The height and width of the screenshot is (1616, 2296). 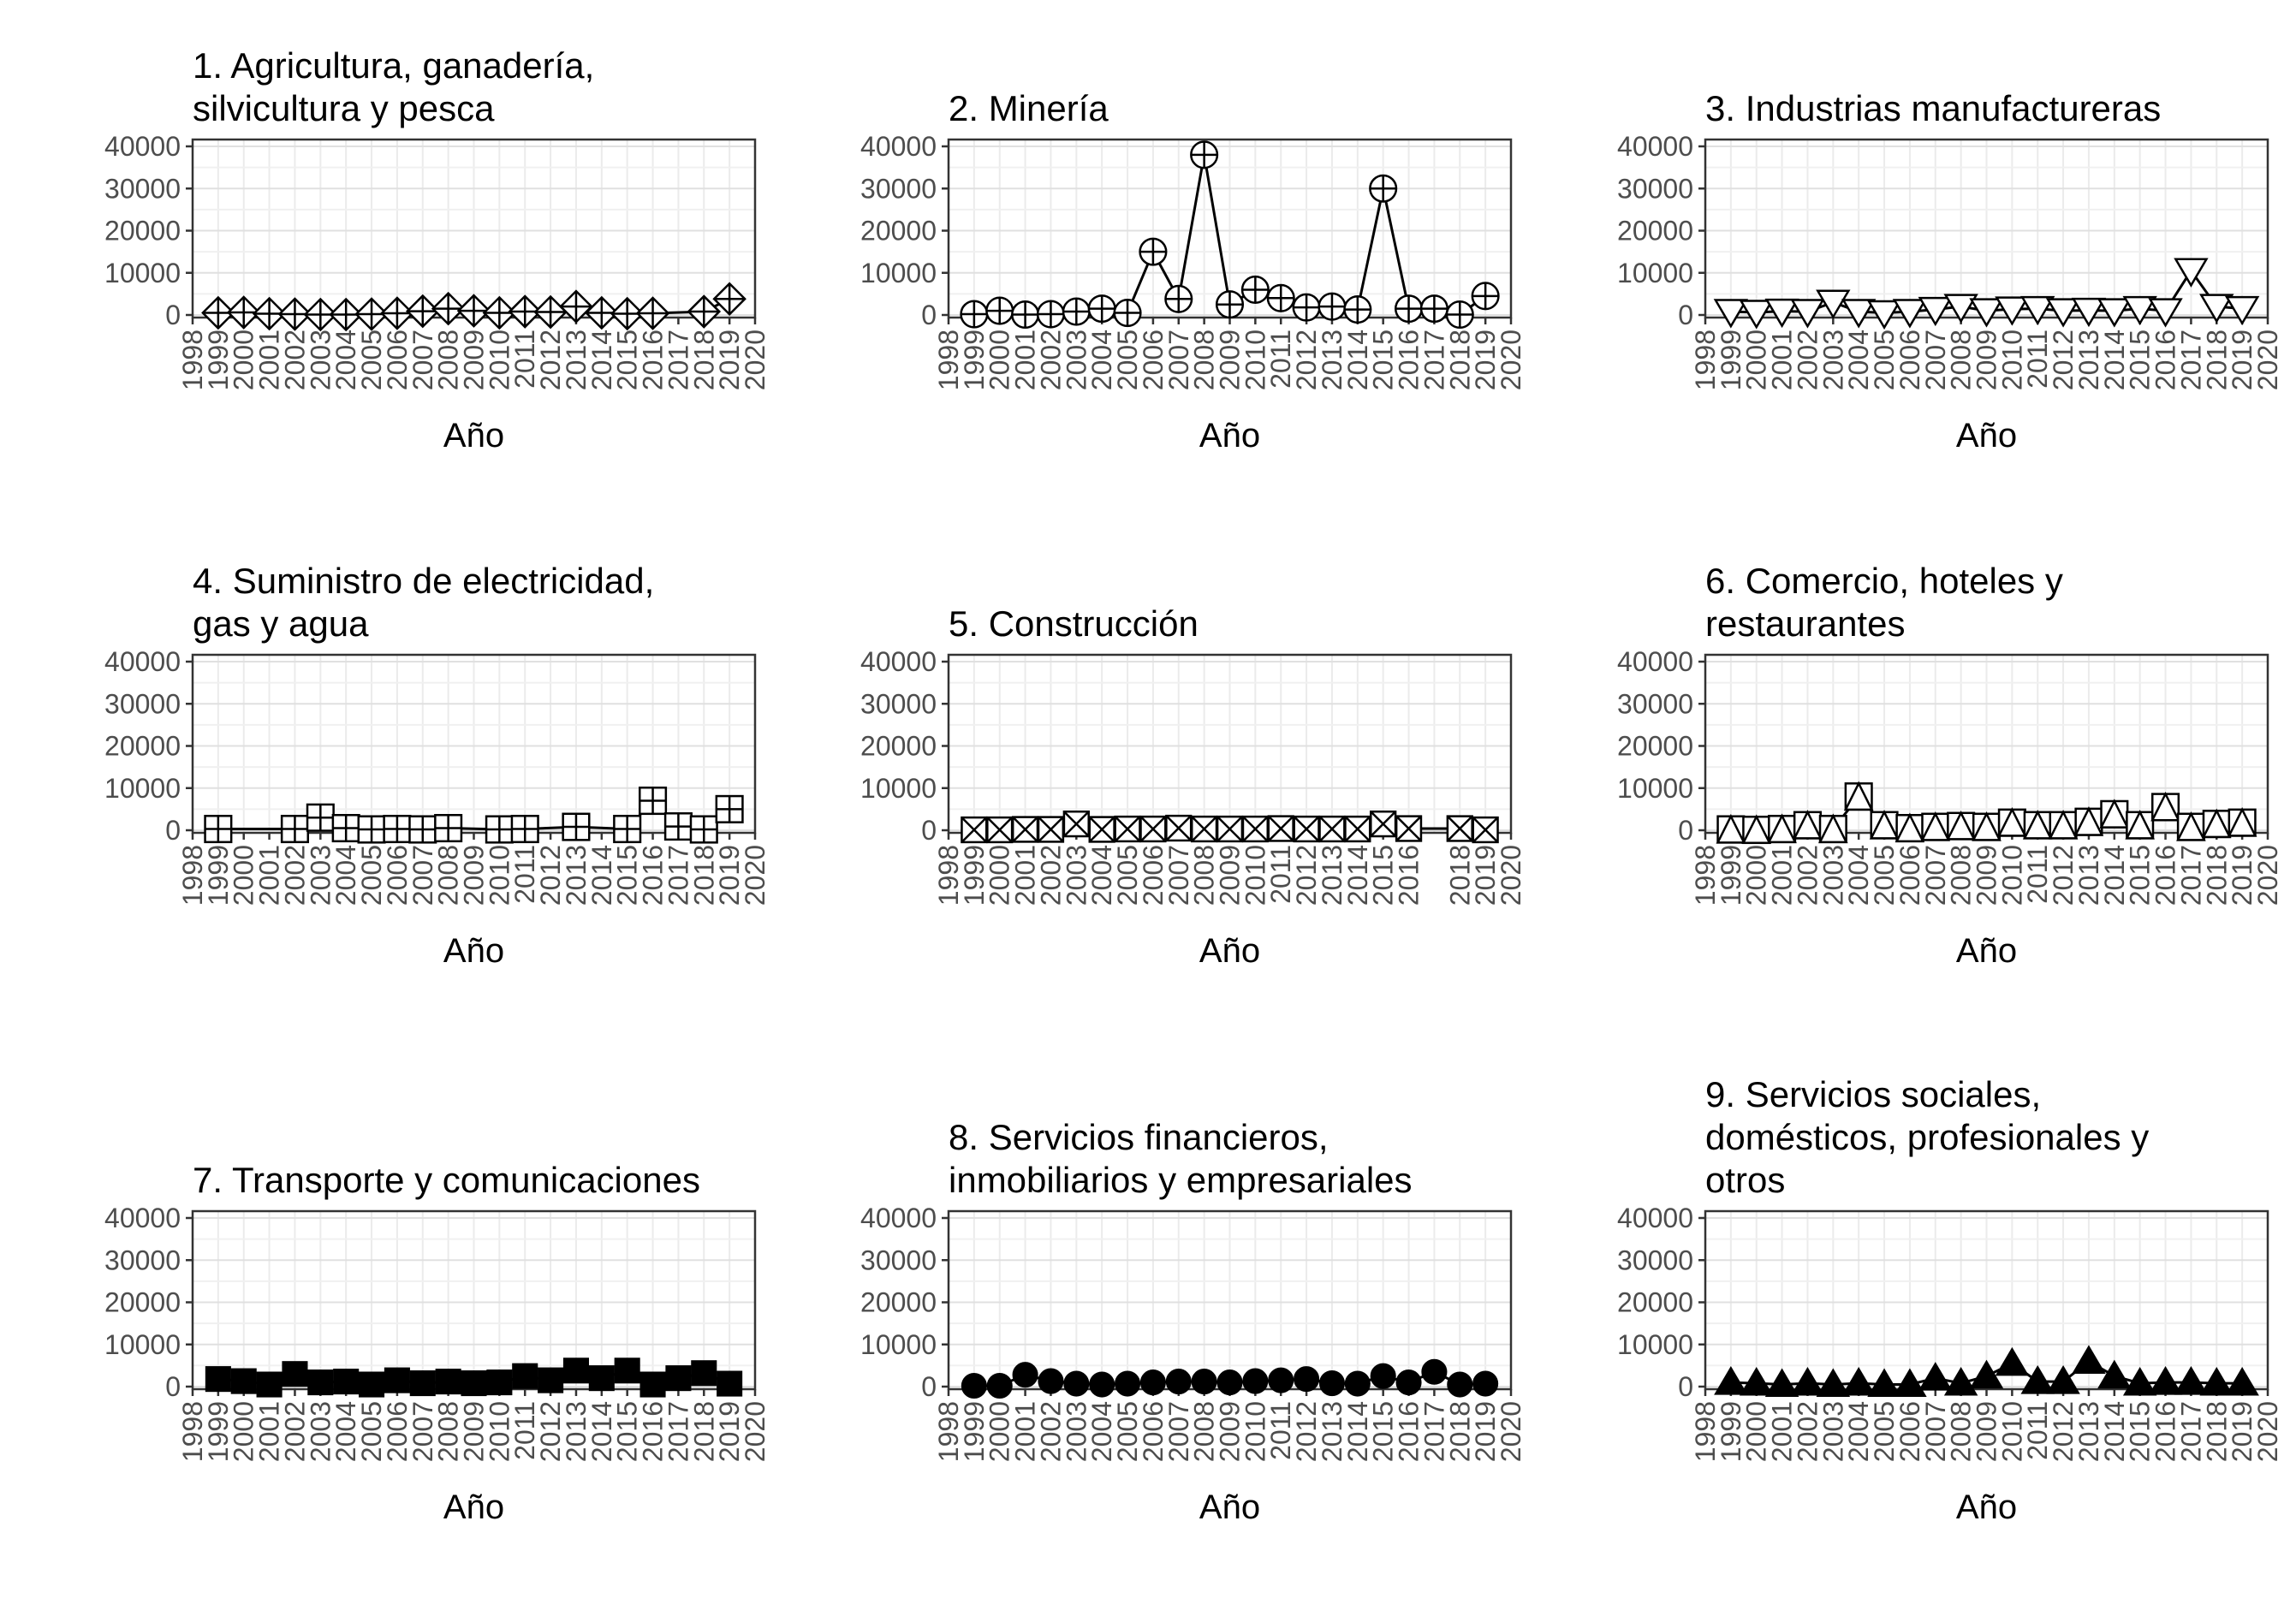 What do you see at coordinates (1884, 581) in the screenshot?
I see `panel-title: 6. Comercio, hoteles y` at bounding box center [1884, 581].